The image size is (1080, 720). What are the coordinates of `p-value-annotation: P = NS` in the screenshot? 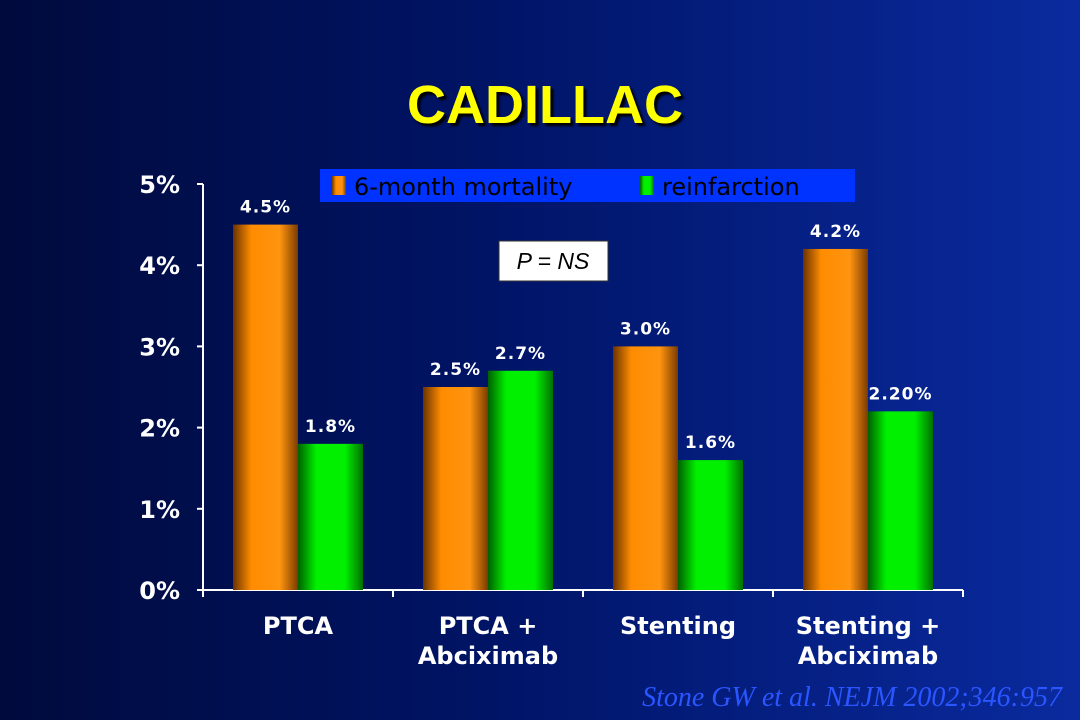 It's located at (553, 261).